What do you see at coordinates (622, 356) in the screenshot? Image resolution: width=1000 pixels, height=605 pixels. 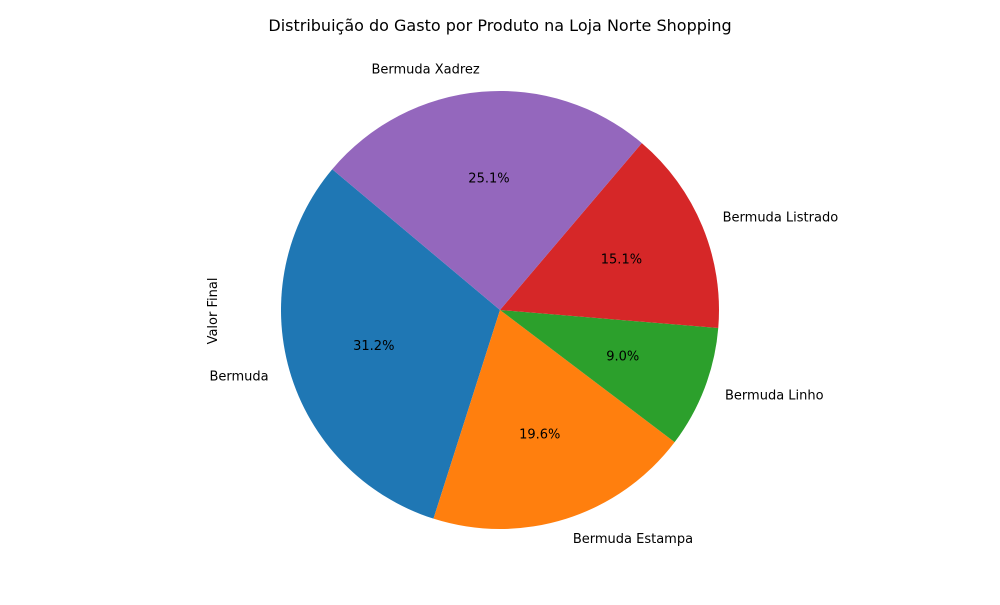 I see `slice-percent-bermuda-linho: 9.0%` at bounding box center [622, 356].